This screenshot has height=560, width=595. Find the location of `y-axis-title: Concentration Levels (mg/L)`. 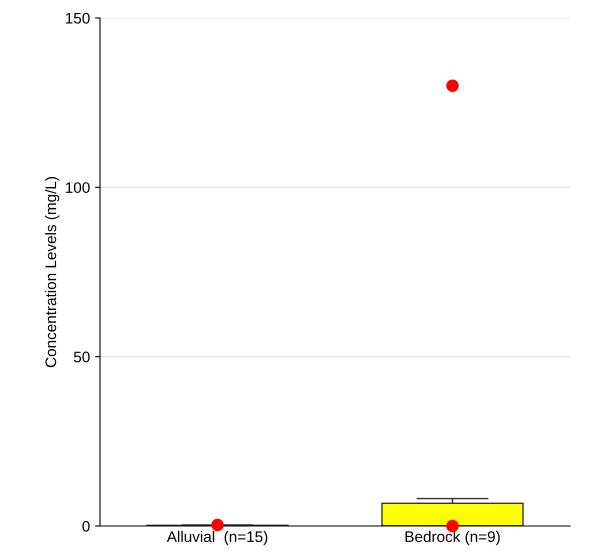

y-axis-title: Concentration Levels (mg/L) is located at coordinates (52, 272).